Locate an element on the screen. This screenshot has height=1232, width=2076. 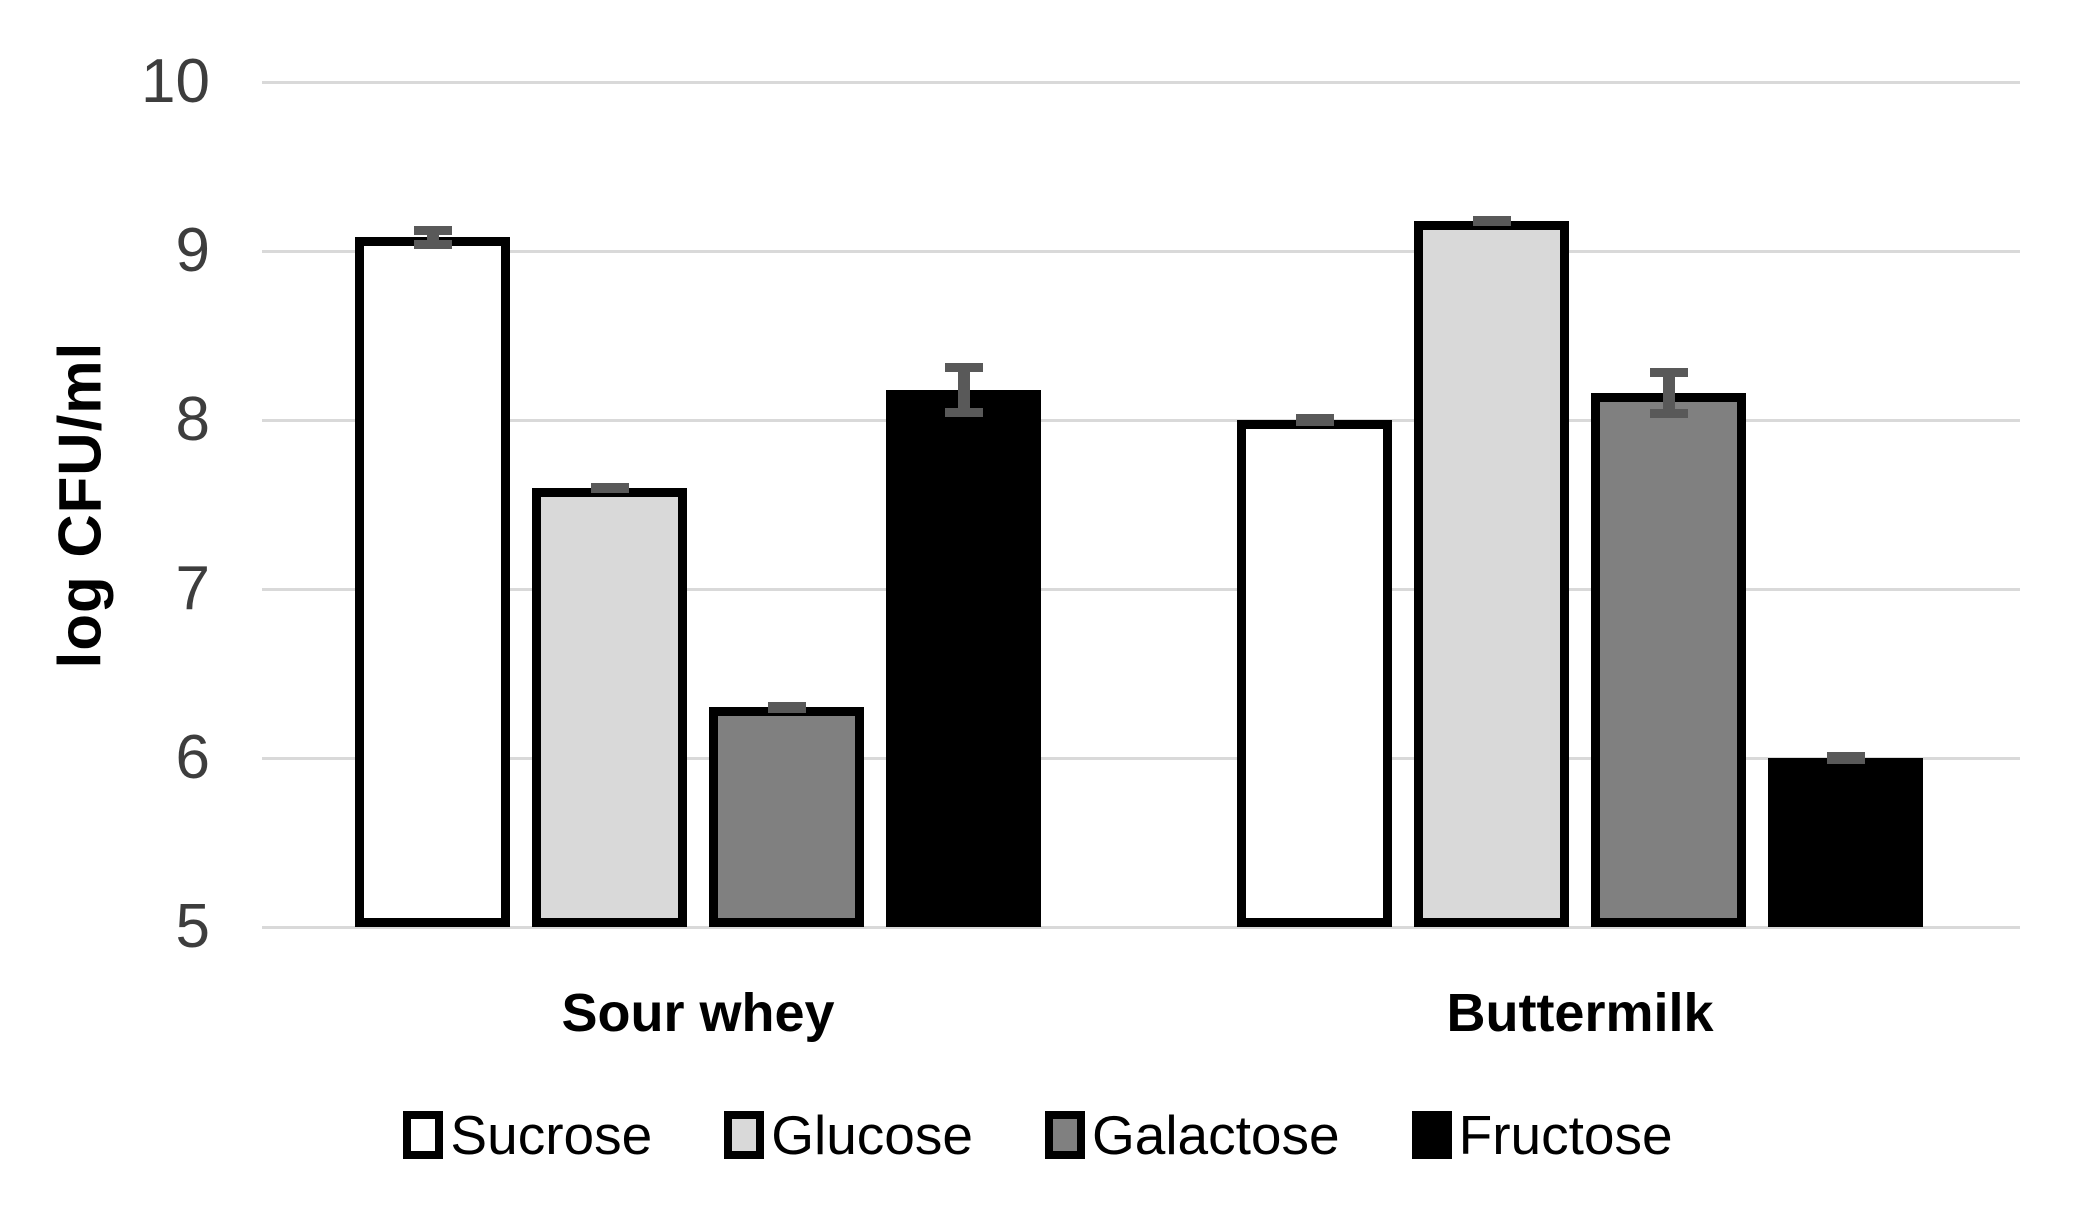
y-tick-label-7: 7 is located at coordinates (192, 588).